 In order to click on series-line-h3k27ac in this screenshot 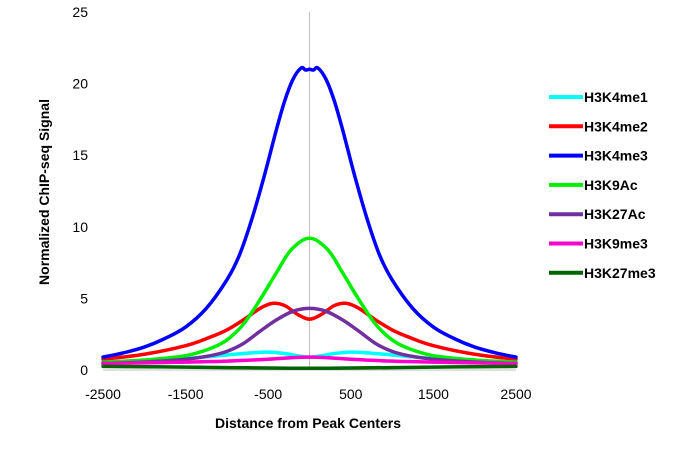, I will do `click(309, 336)`.